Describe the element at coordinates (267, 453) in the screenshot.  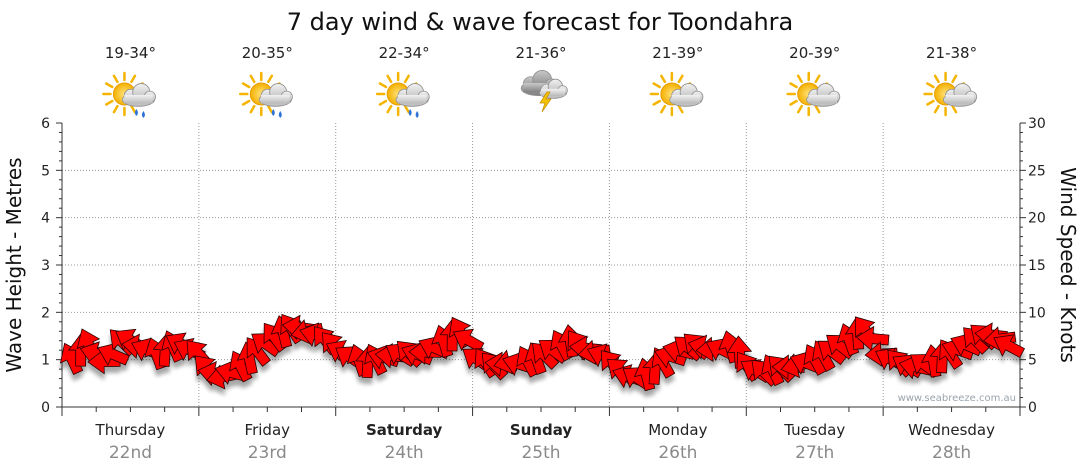
I see `day-date-label: 23rd` at that location.